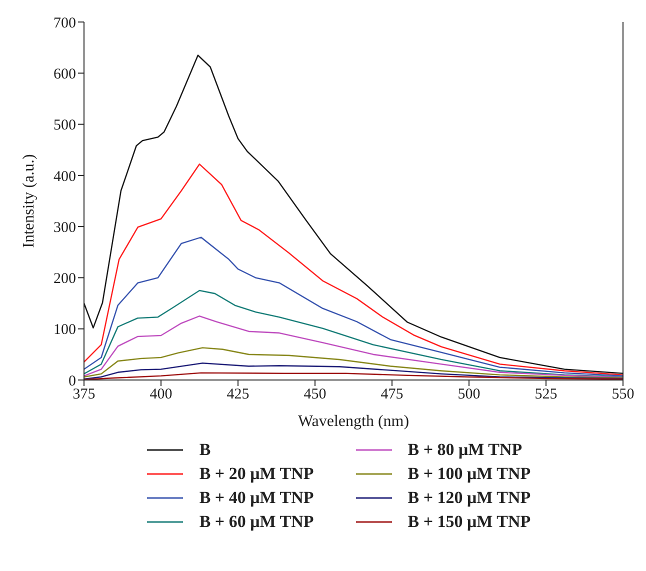 This screenshot has height=571, width=646. What do you see at coordinates (623, 394) in the screenshot?
I see `x-tick-label: 550` at bounding box center [623, 394].